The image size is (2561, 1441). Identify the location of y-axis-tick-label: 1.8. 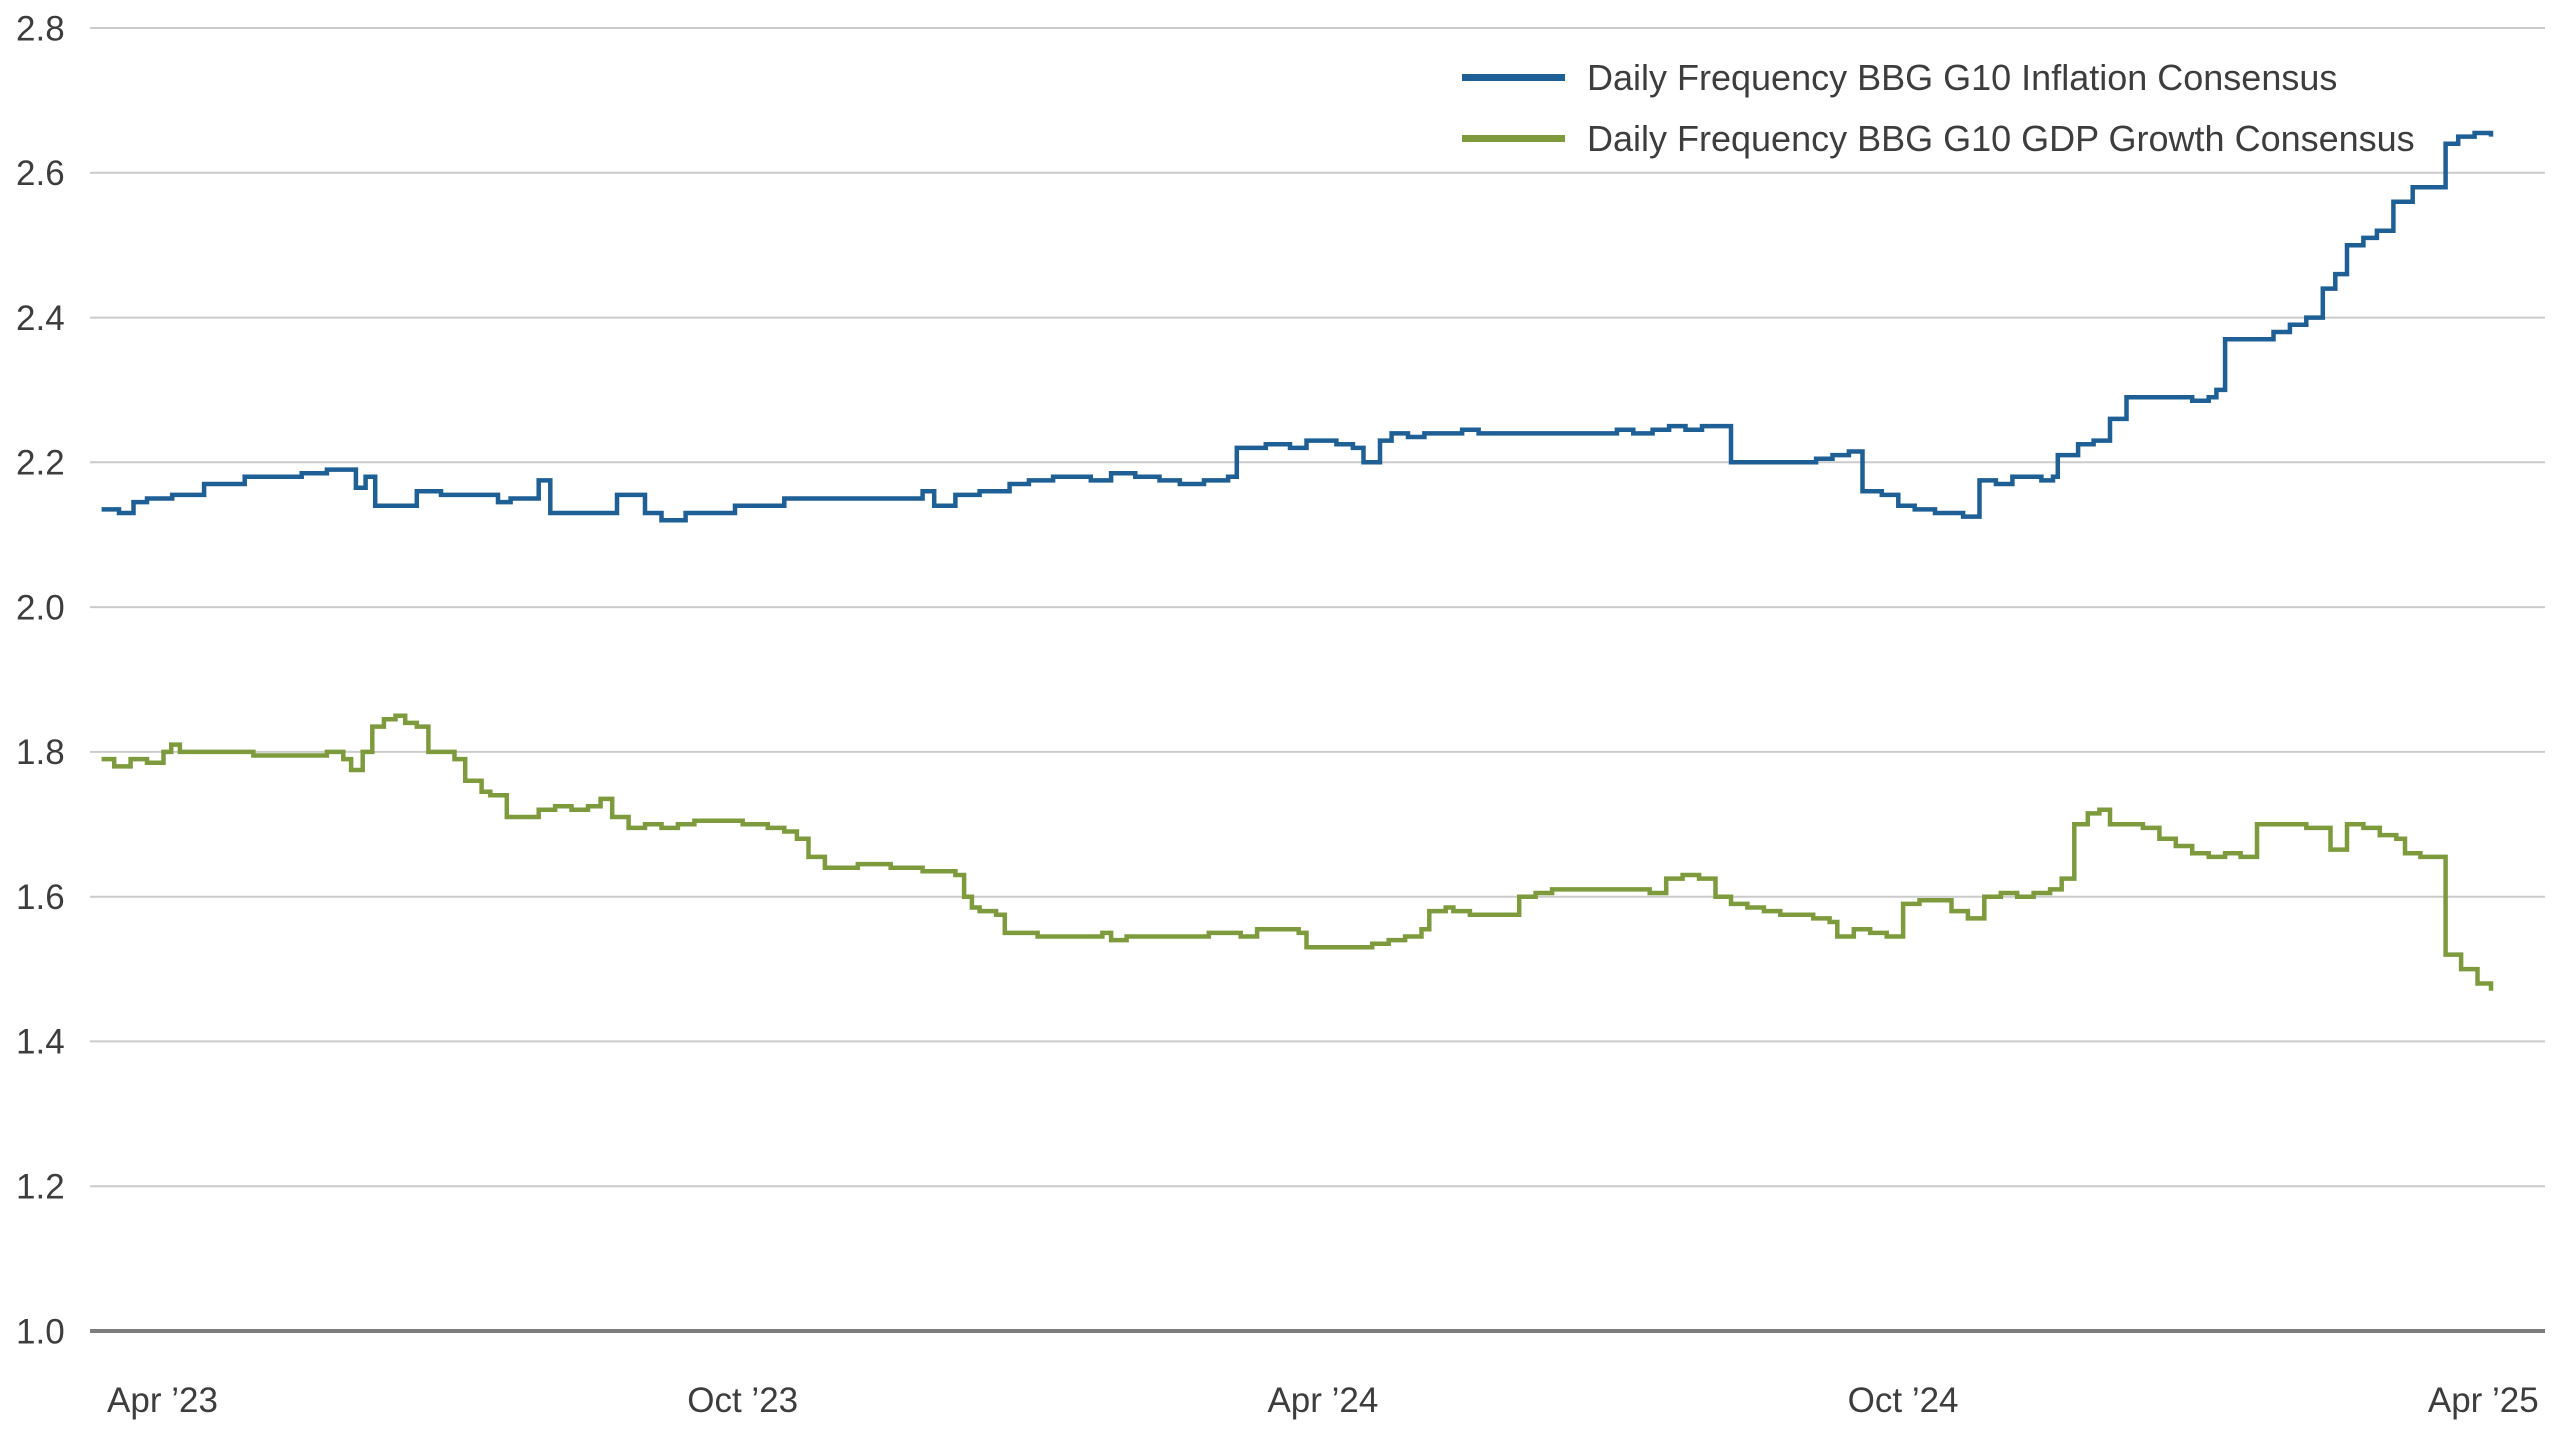
(40, 752).